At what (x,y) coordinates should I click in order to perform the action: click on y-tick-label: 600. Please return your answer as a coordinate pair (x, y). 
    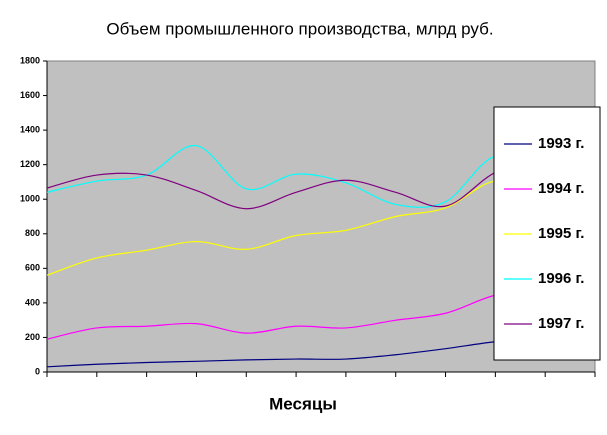
    Looking at the image, I should click on (32, 268).